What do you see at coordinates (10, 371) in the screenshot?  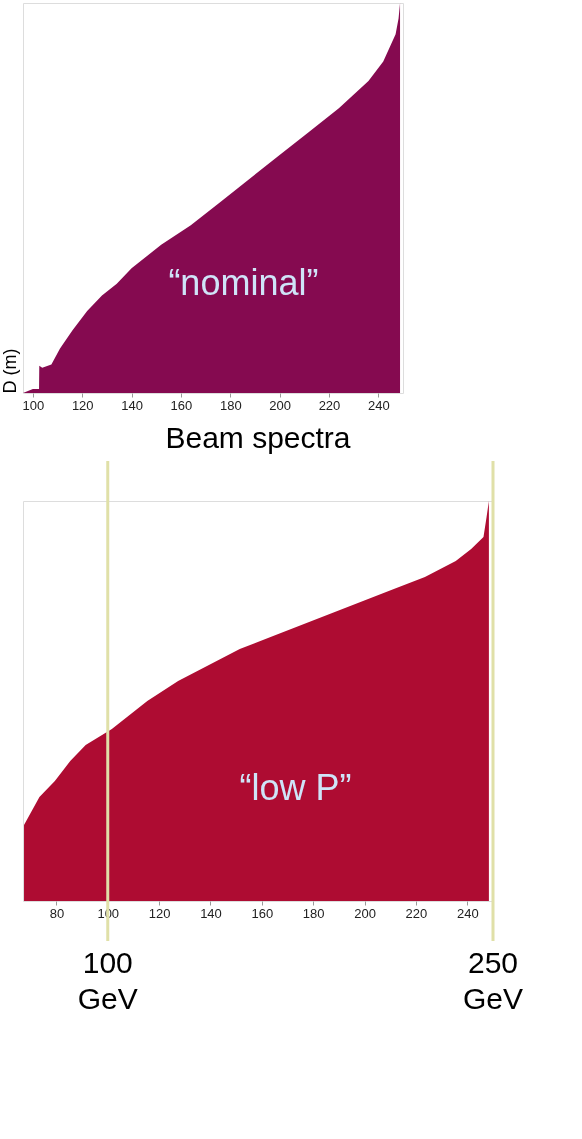 I see `y-axis-title: D (m)` at bounding box center [10, 371].